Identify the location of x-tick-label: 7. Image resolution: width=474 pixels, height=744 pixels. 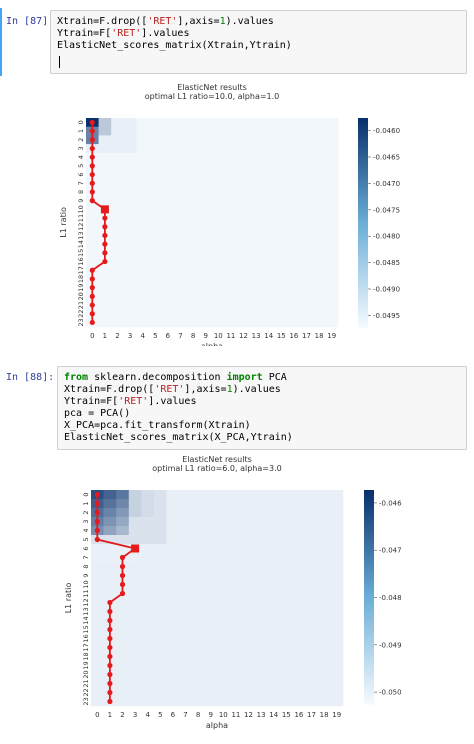
(185, 715).